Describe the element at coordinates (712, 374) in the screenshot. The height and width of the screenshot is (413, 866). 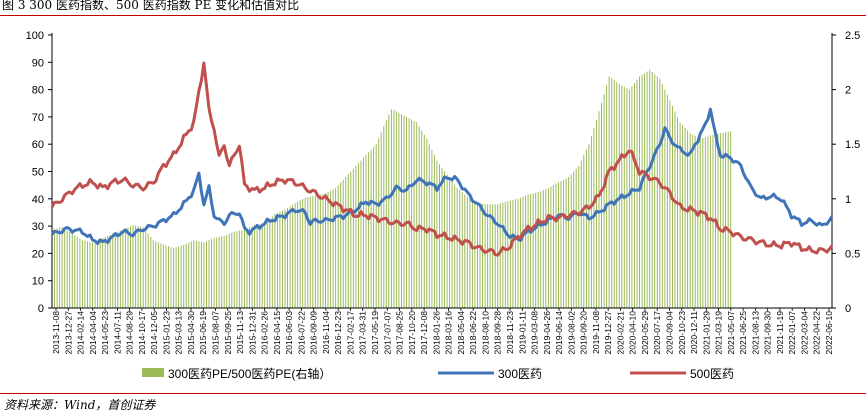
I see `legend-label: 500医药` at that location.